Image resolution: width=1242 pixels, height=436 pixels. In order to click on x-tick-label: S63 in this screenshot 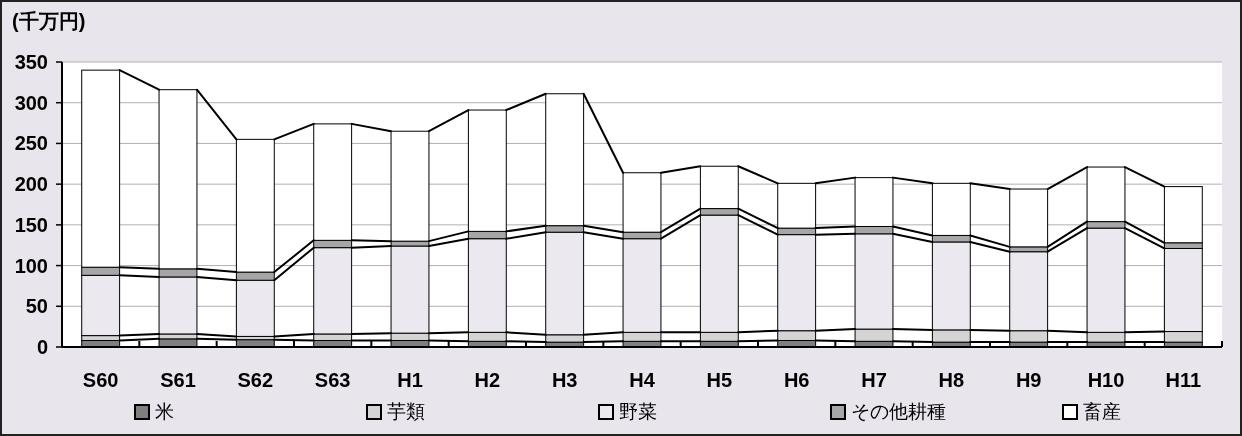, I will do `click(332, 380)`.